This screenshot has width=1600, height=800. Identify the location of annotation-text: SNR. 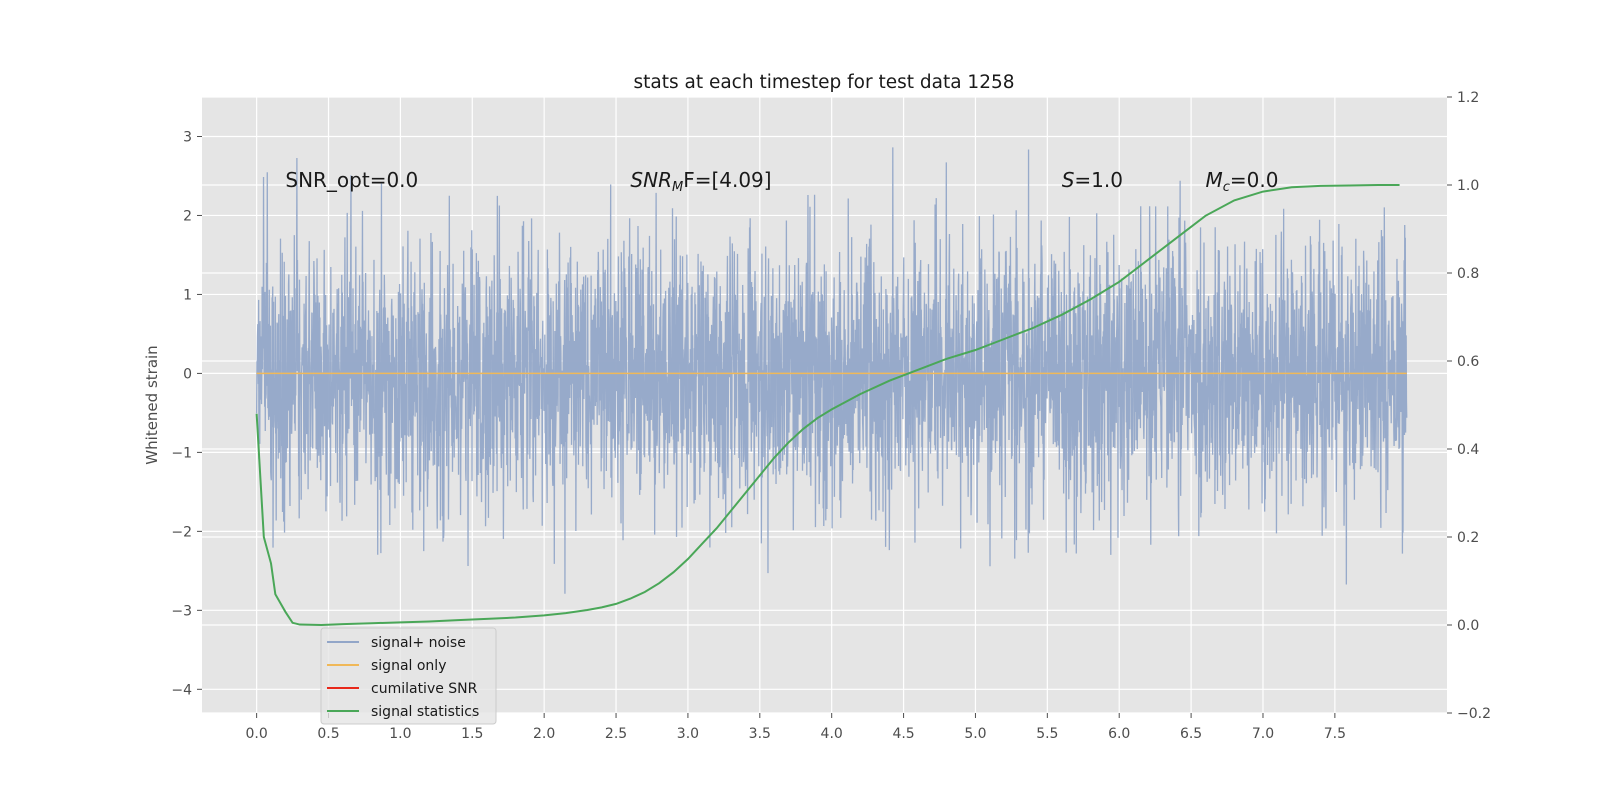
(651, 180).